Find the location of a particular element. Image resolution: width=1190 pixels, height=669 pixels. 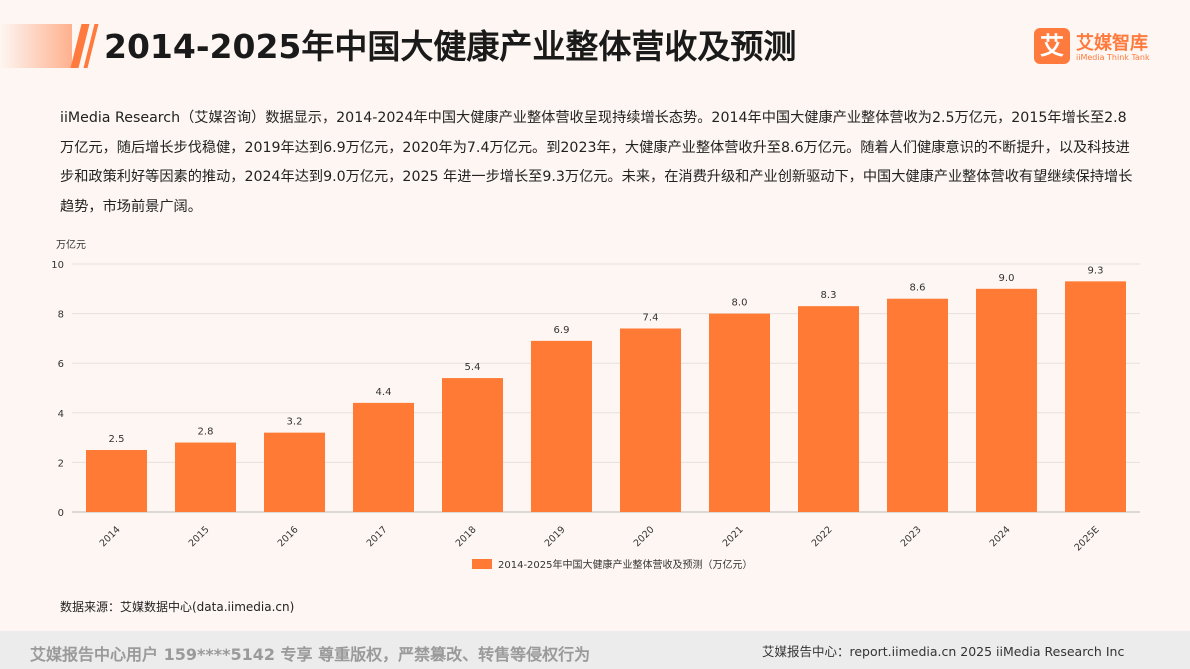

data-label: 2.5 is located at coordinates (117, 439).